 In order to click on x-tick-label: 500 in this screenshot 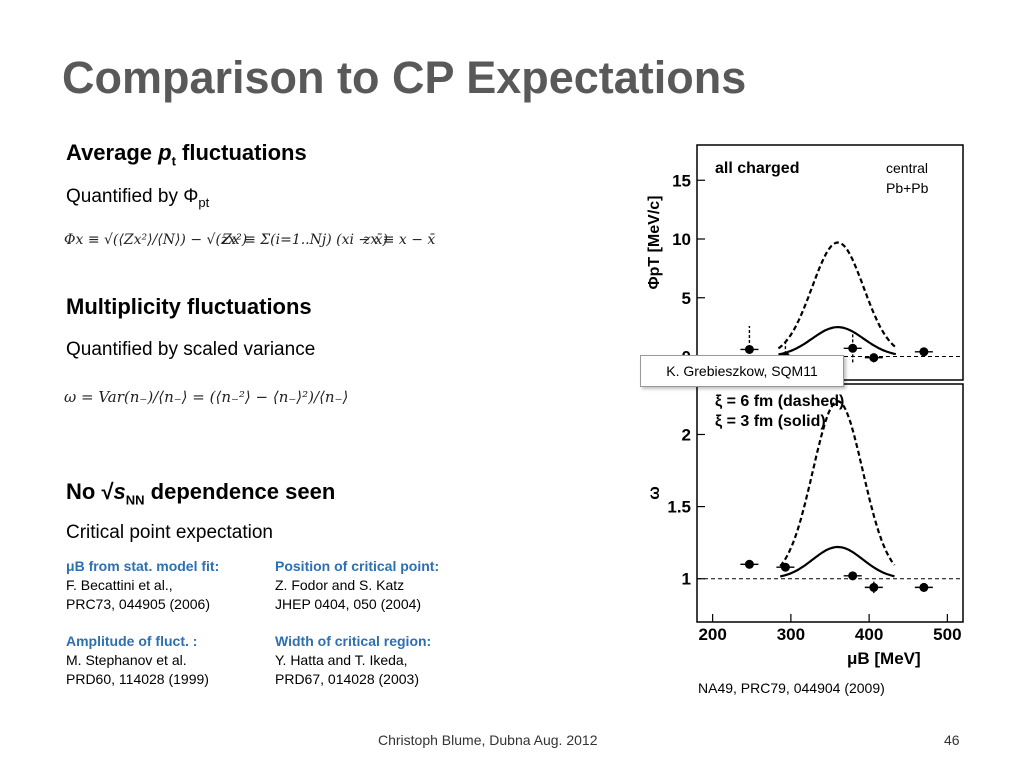, I will do `click(947, 634)`.